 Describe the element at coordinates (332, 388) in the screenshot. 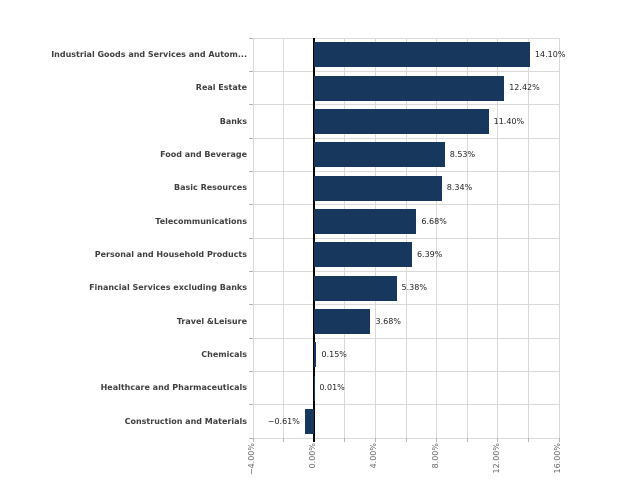

I see `value-label: 0.01%` at that location.